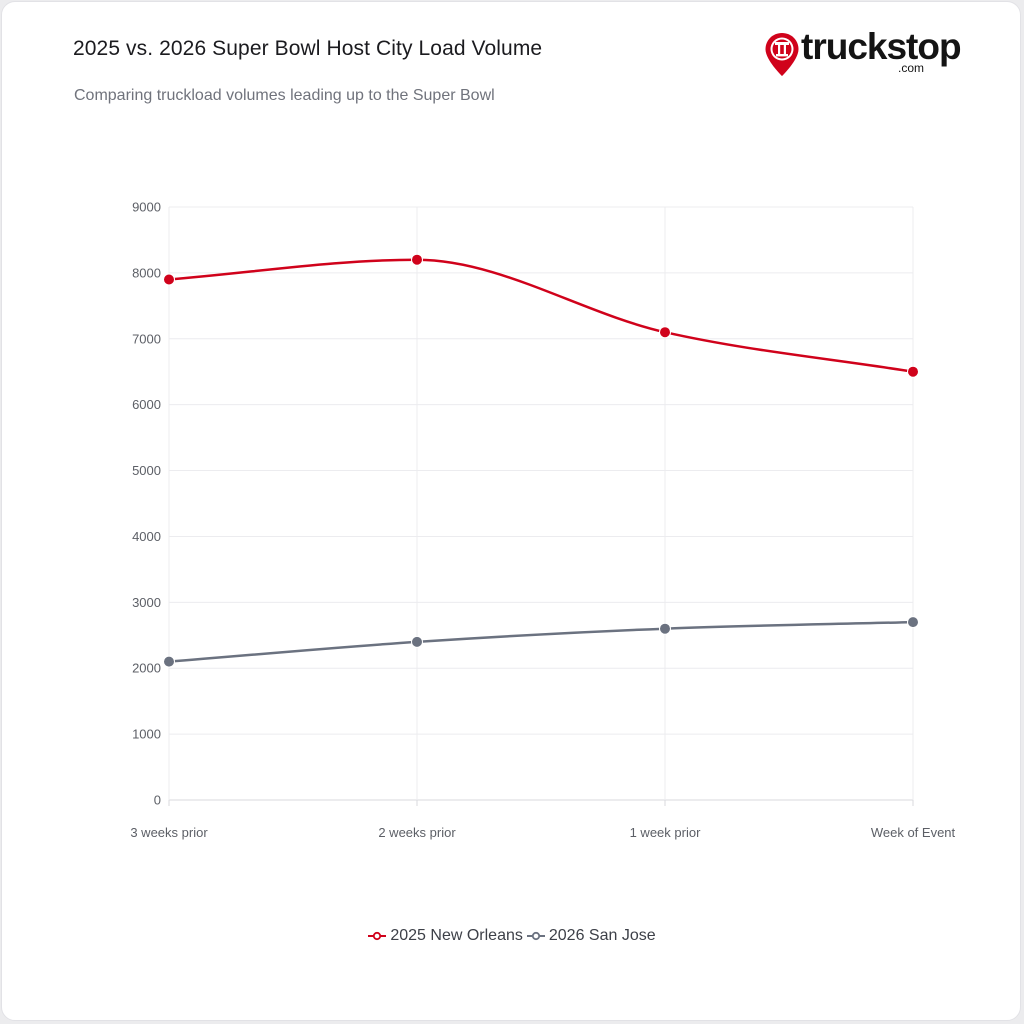 The image size is (1024, 1024). Describe the element at coordinates (146, 272) in the screenshot. I see `y-tick-label: 8000` at that location.